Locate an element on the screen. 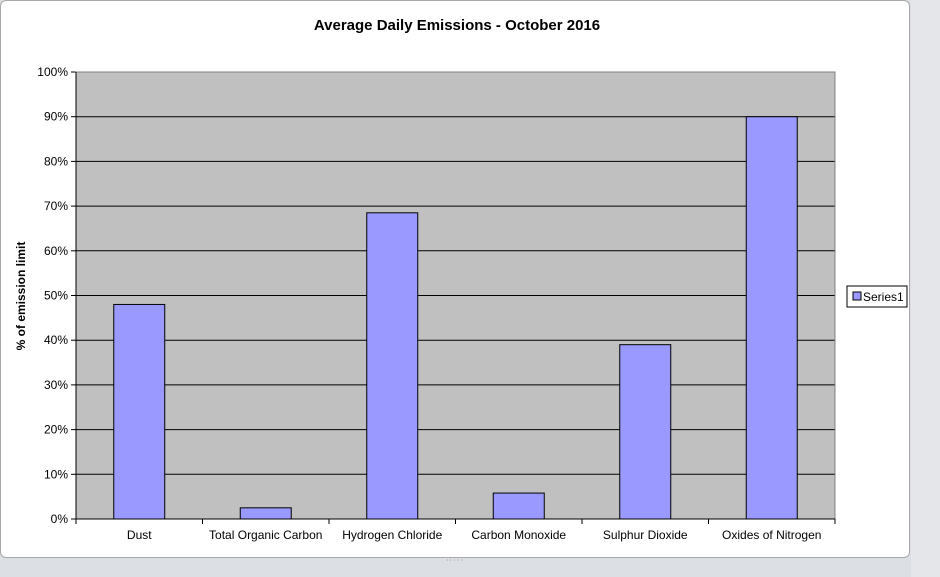  y-tick-label: 100% is located at coordinates (52, 72).